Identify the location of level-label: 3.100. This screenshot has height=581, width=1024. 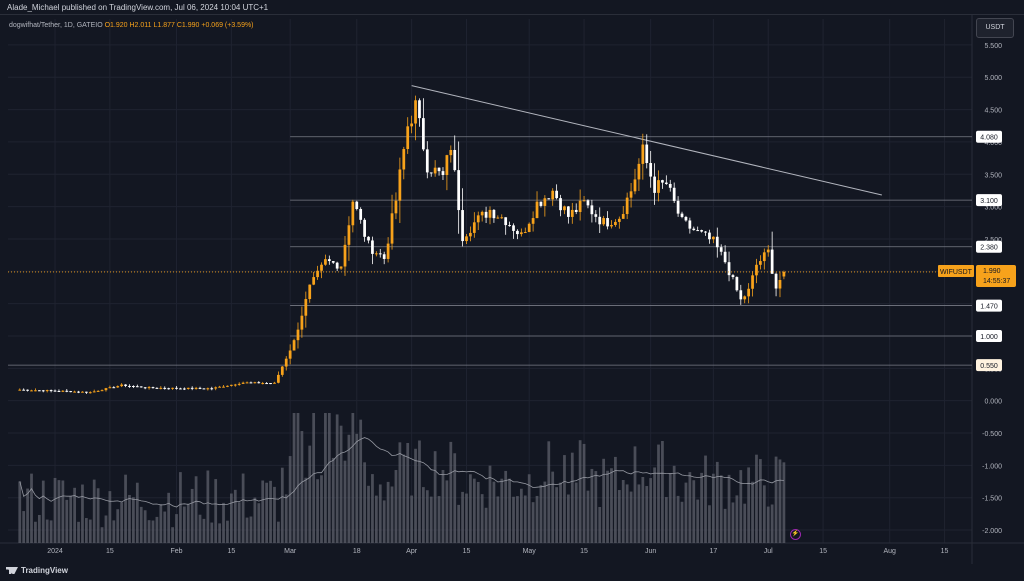
(989, 201).